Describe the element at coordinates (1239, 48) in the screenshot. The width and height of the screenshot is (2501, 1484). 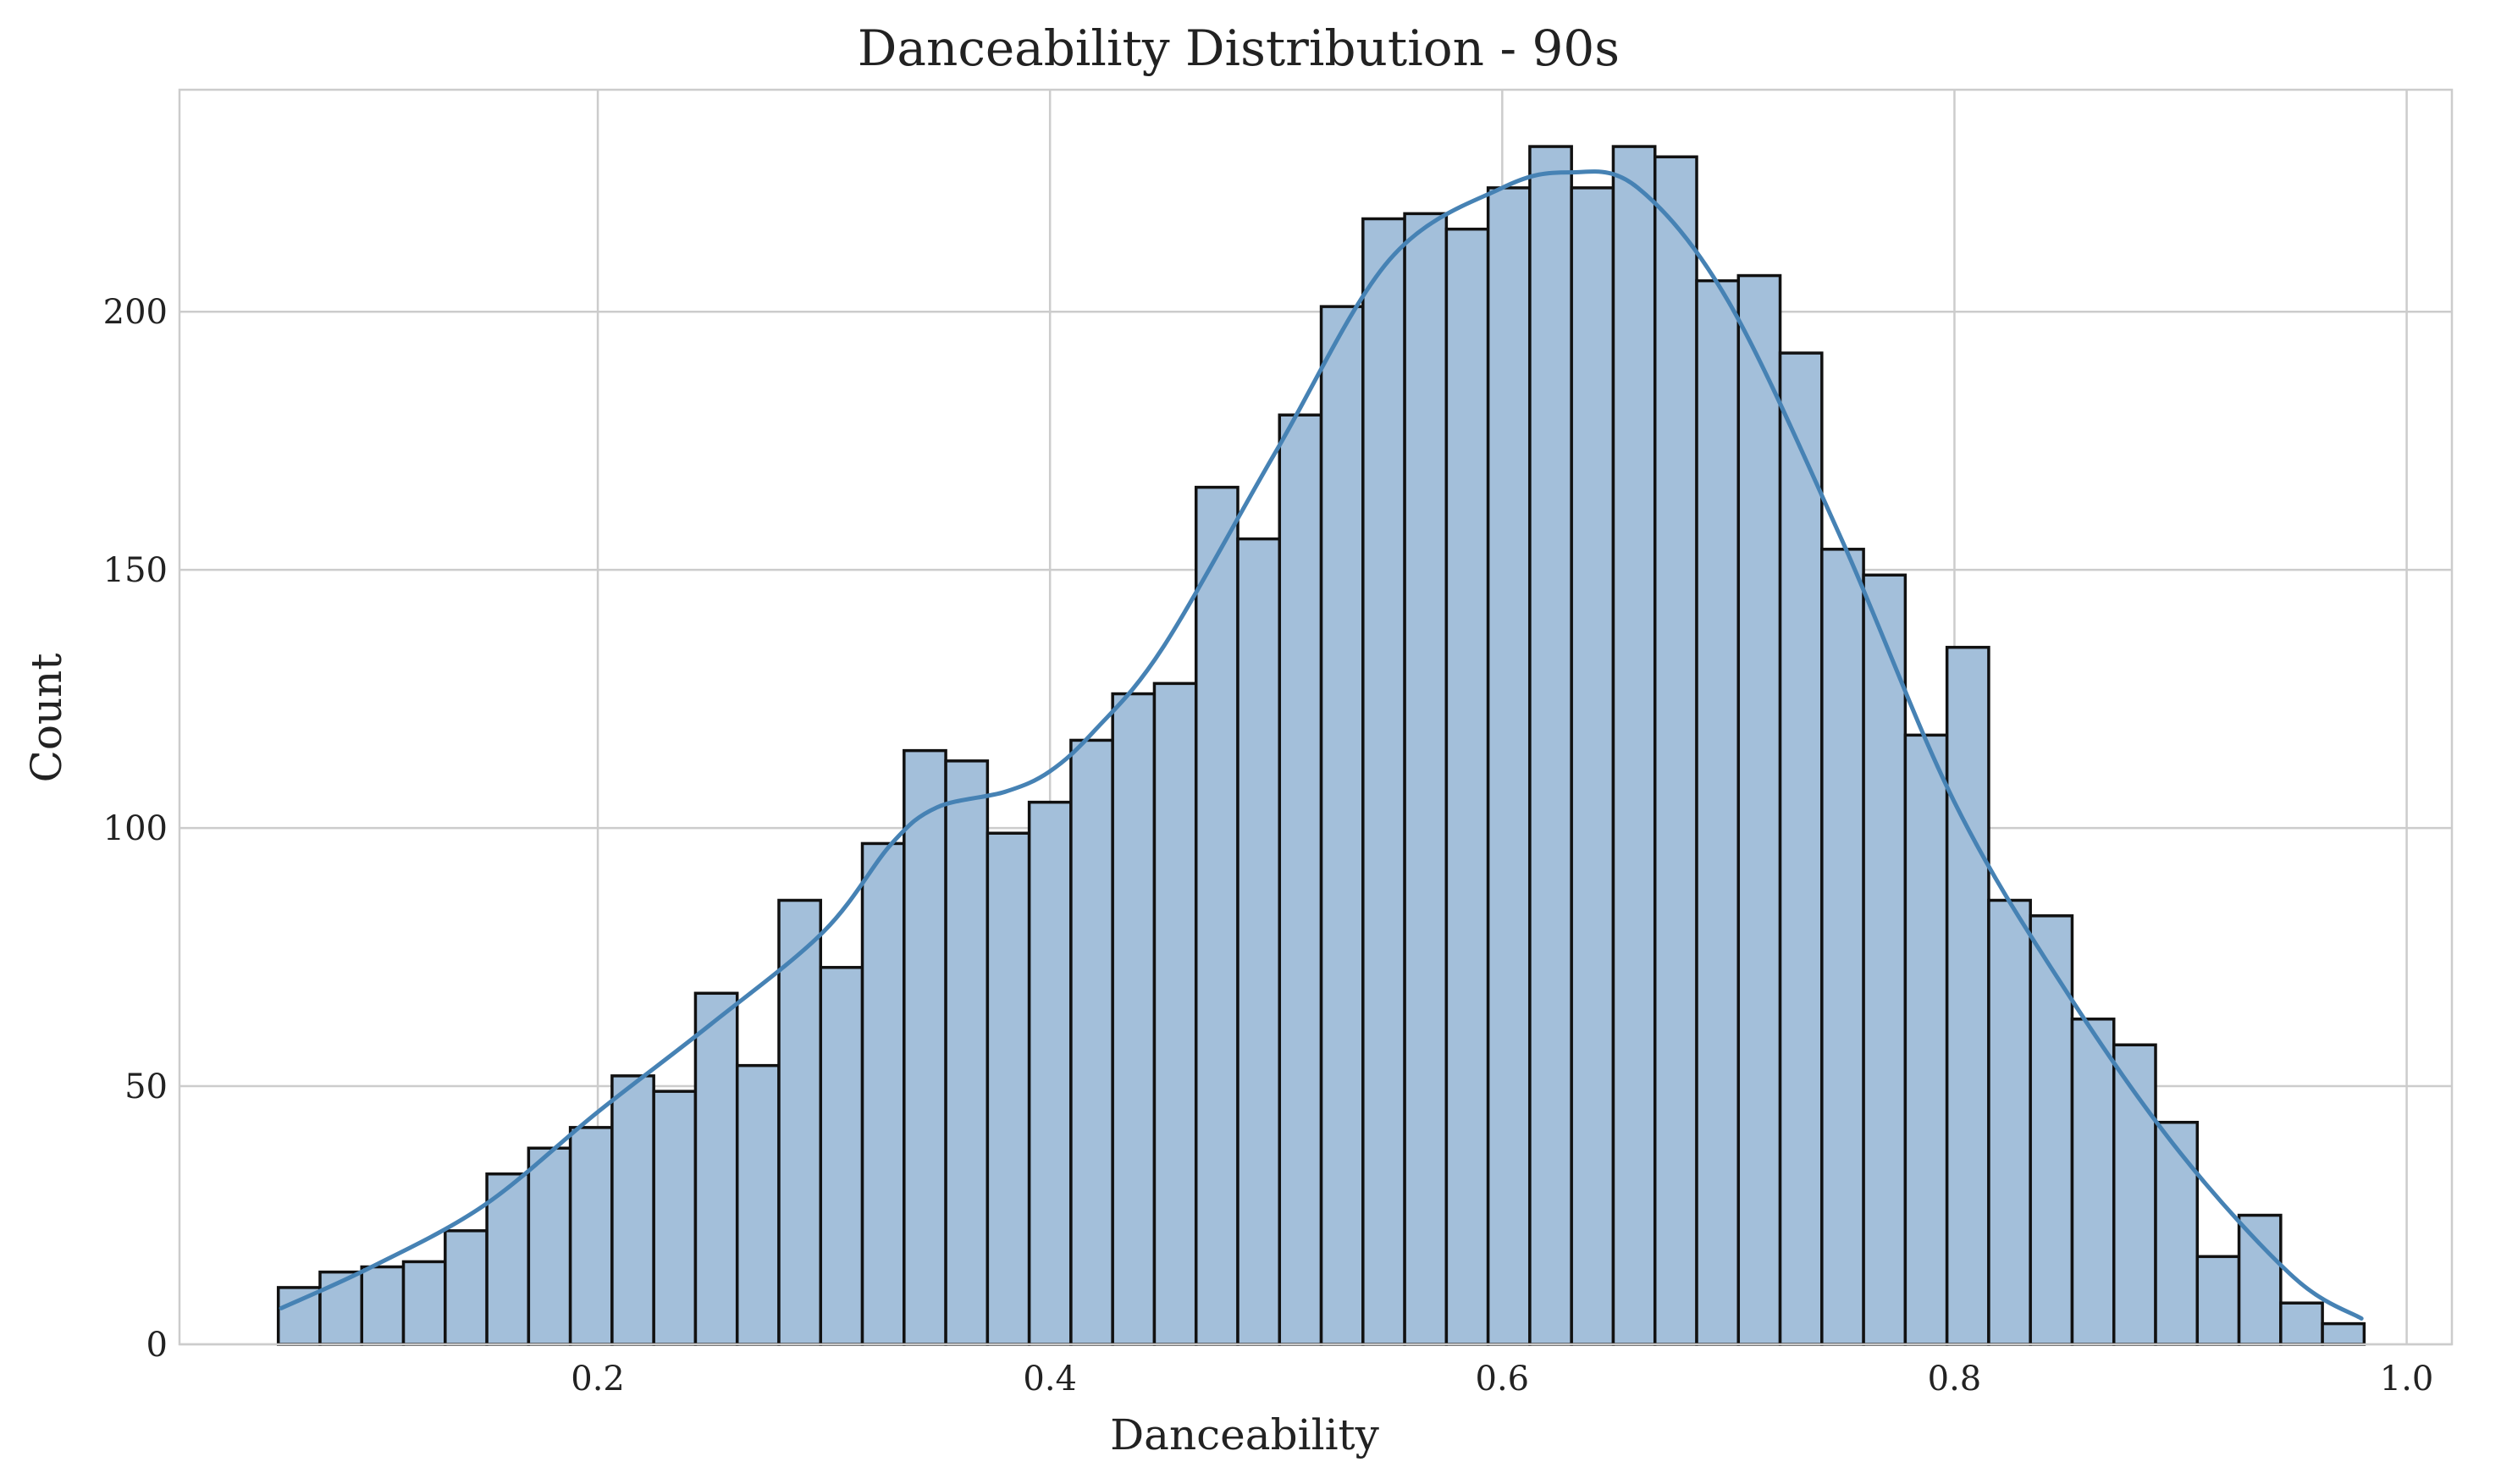
I see `chart-title: Danceability Distribution - 90s` at that location.